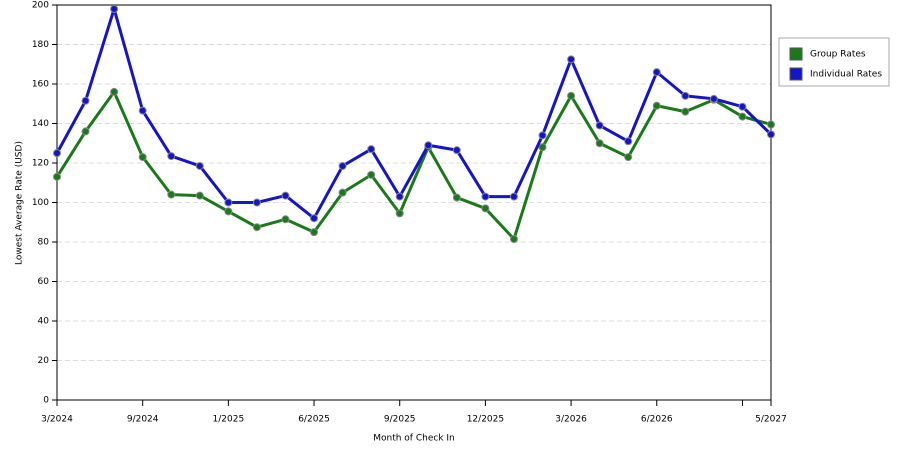  I want to click on y-tick-label: 160, so click(40, 85).